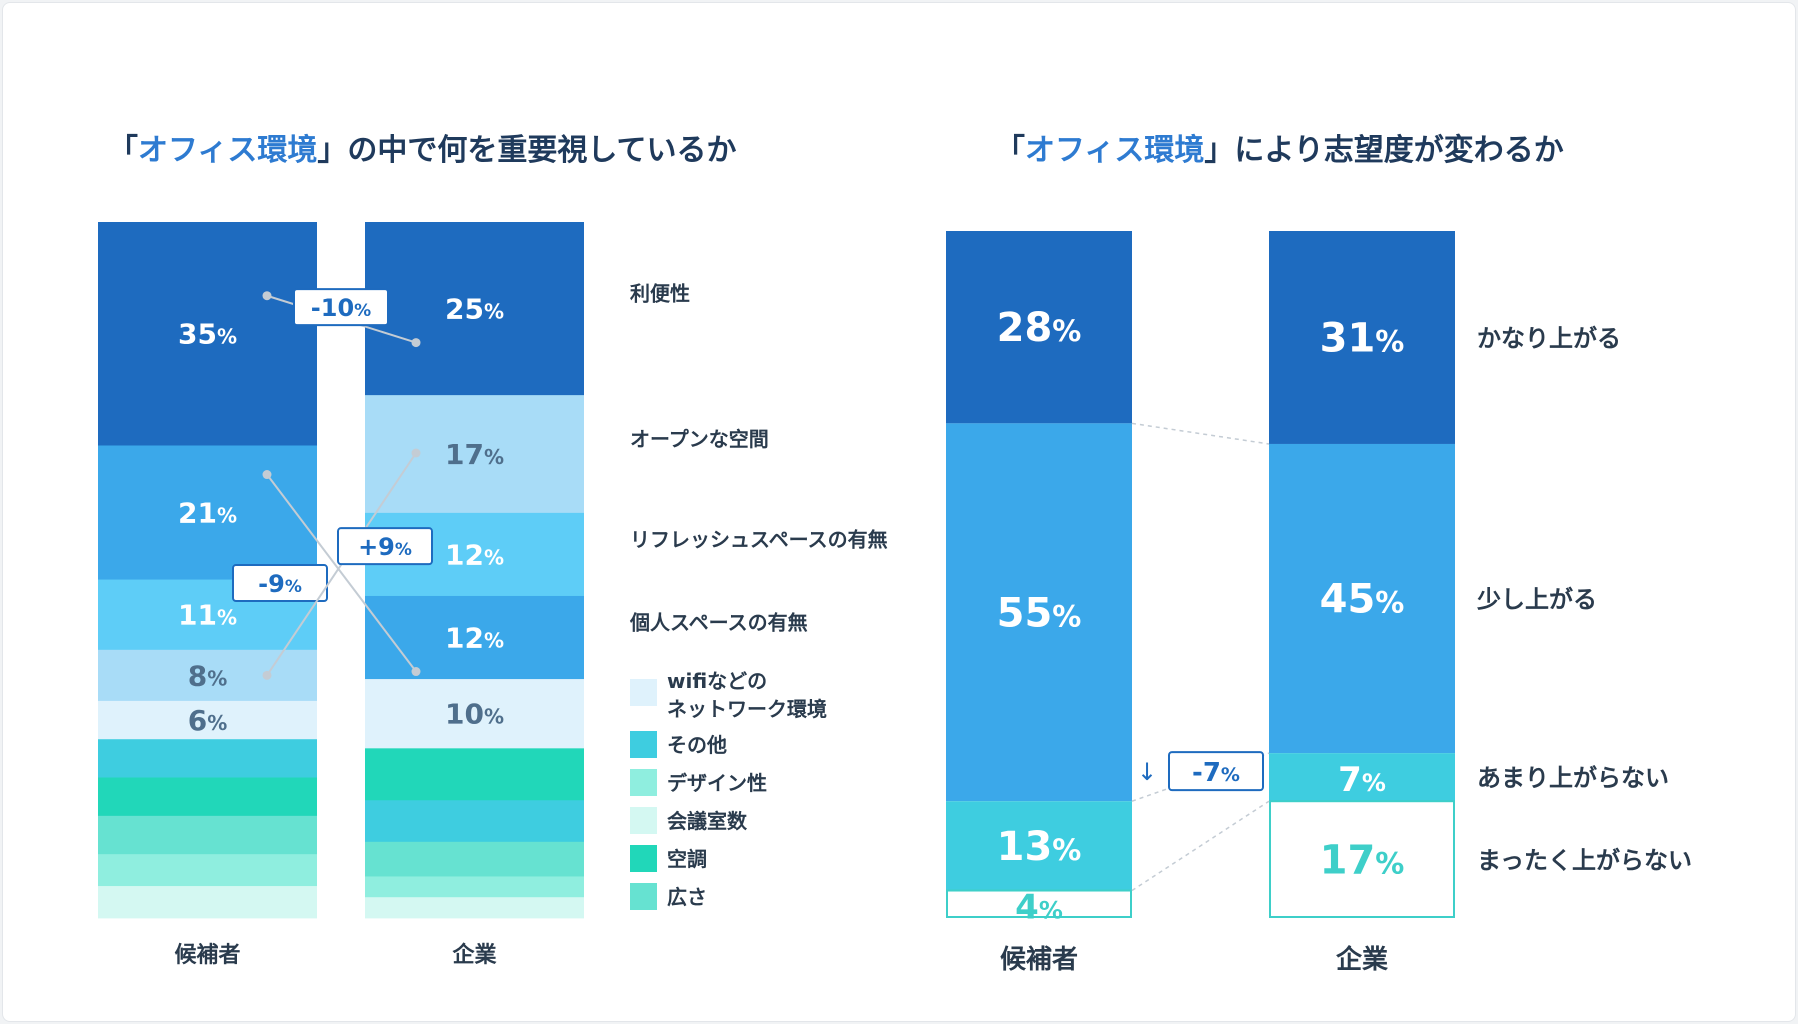  I want to click on data-label: 13%, so click(1039, 847).